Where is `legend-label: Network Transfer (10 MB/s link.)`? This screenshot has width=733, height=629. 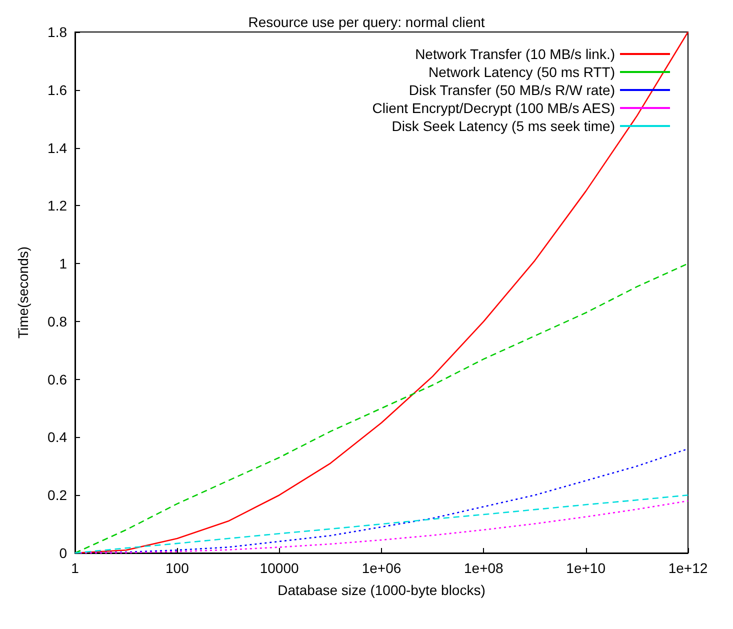 legend-label: Network Transfer (10 MB/s link.) is located at coordinates (515, 54).